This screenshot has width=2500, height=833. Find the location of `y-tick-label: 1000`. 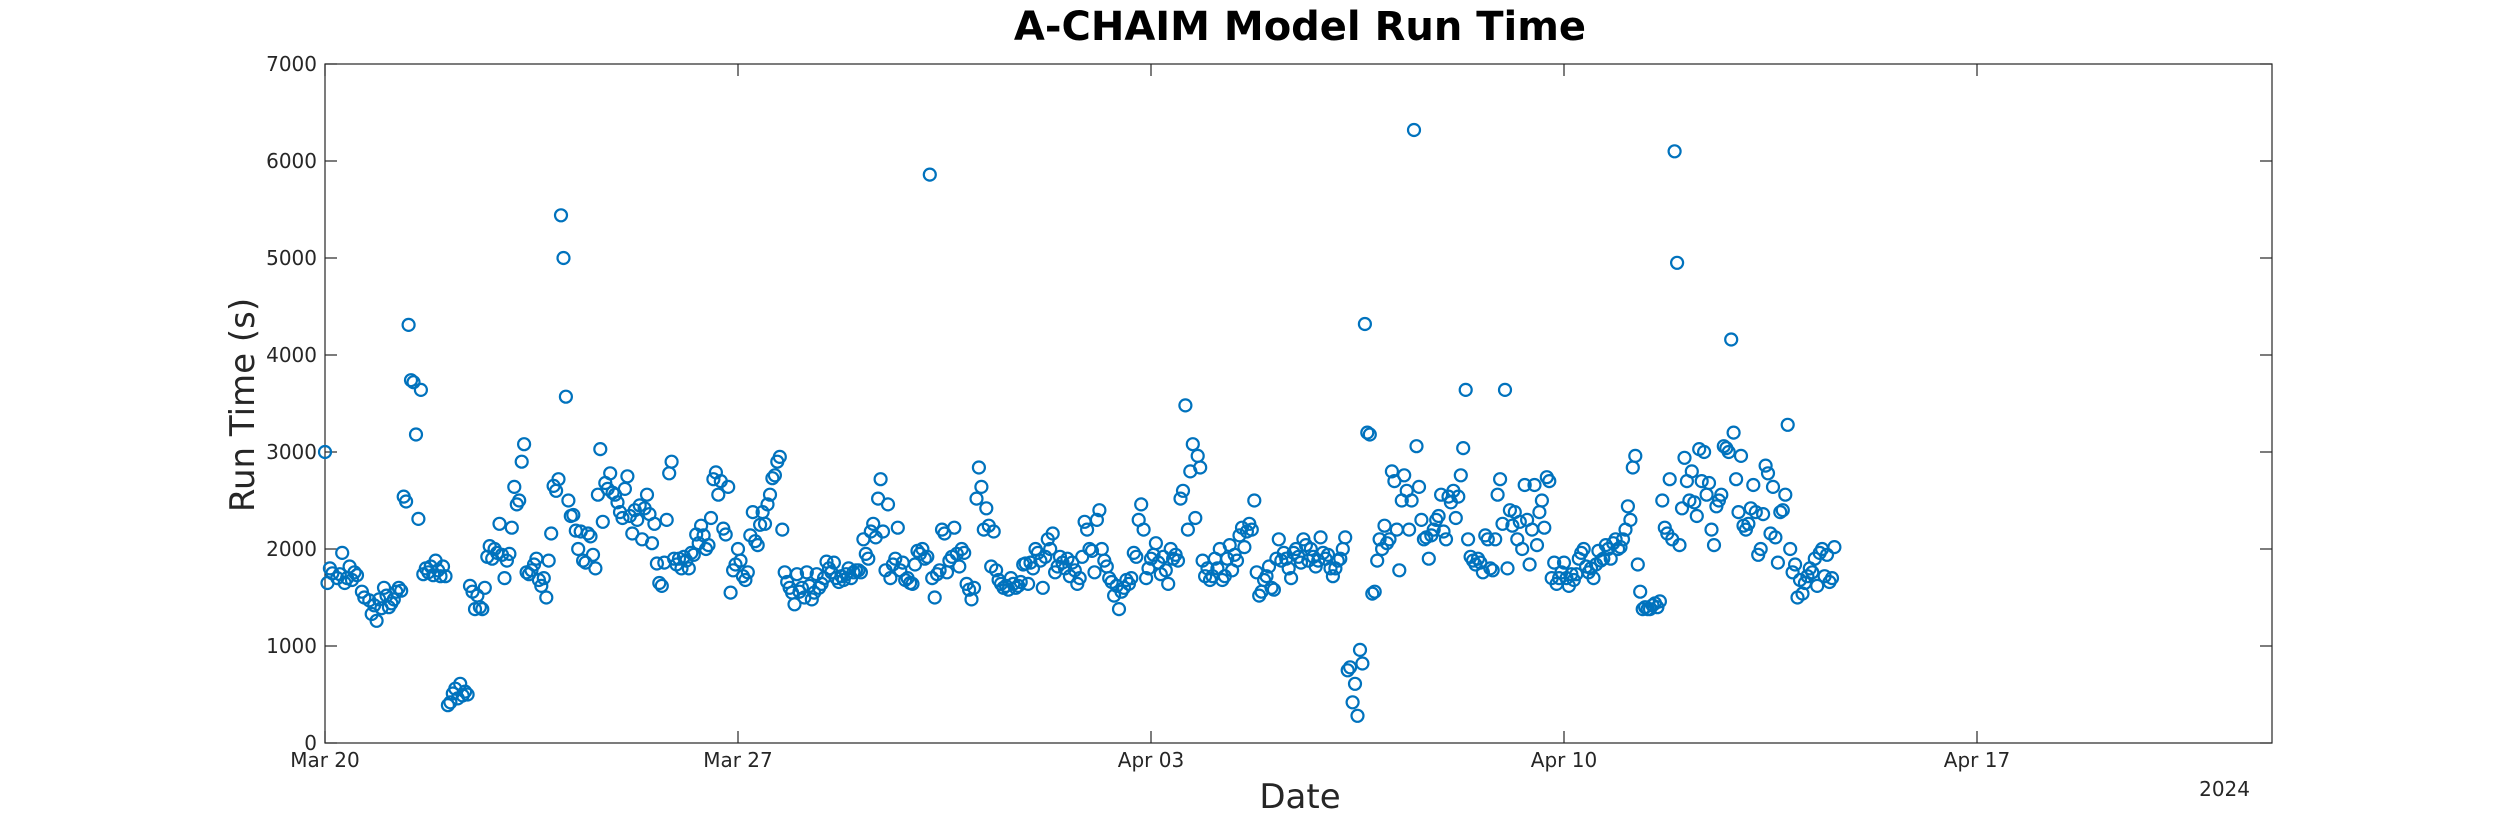

y-tick-label: 1000 is located at coordinates (291, 646).